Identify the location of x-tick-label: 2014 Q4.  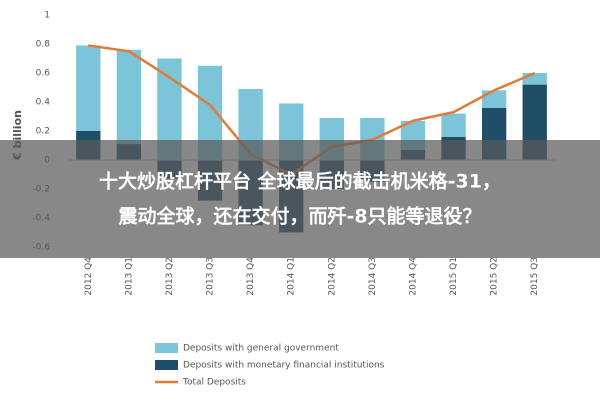
(413, 276).